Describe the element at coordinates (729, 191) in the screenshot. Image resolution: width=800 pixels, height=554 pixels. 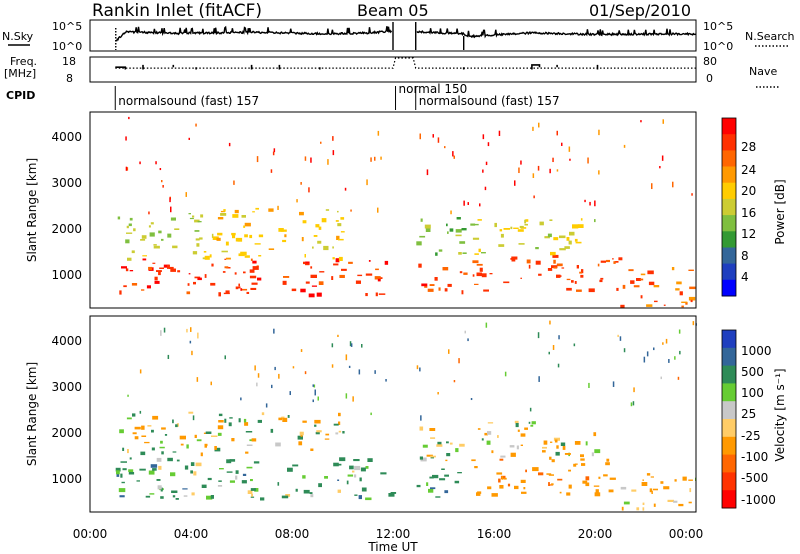
I see `power-cbar-swatch` at that location.